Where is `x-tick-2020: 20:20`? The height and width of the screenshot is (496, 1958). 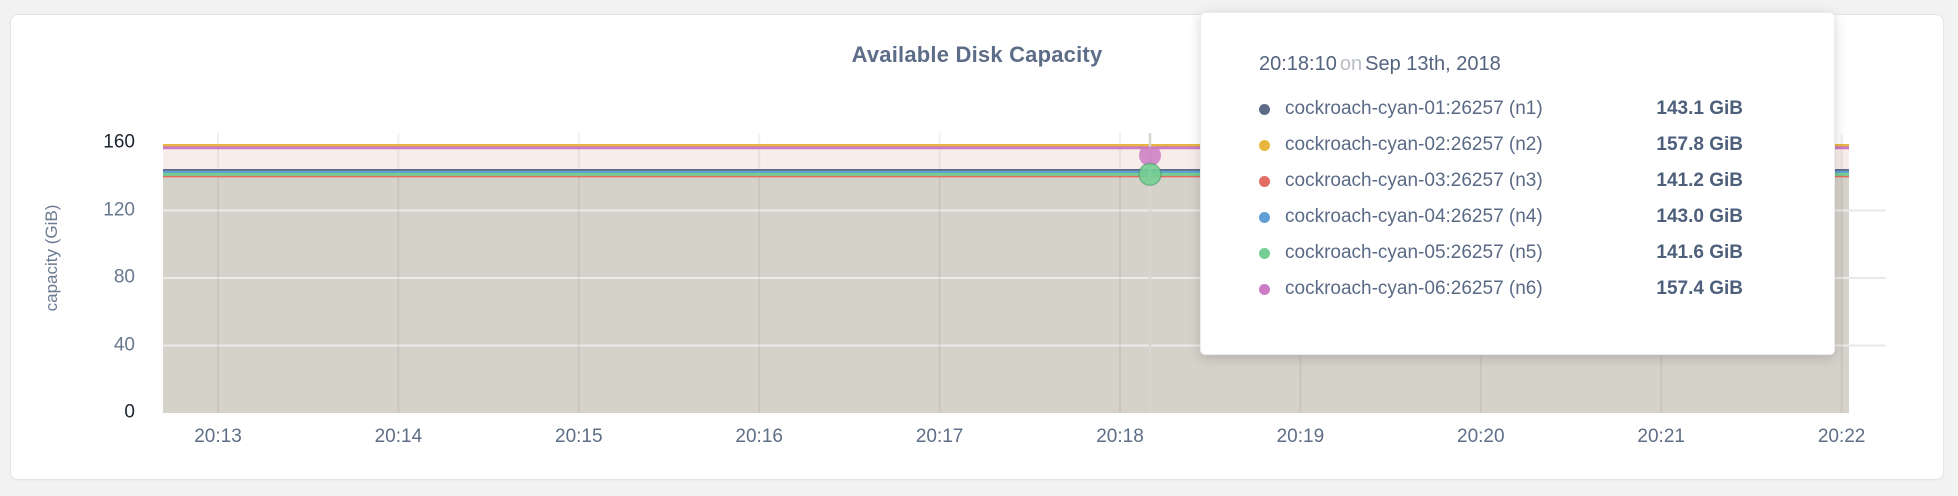
x-tick-2020: 20:20 is located at coordinates (1481, 436).